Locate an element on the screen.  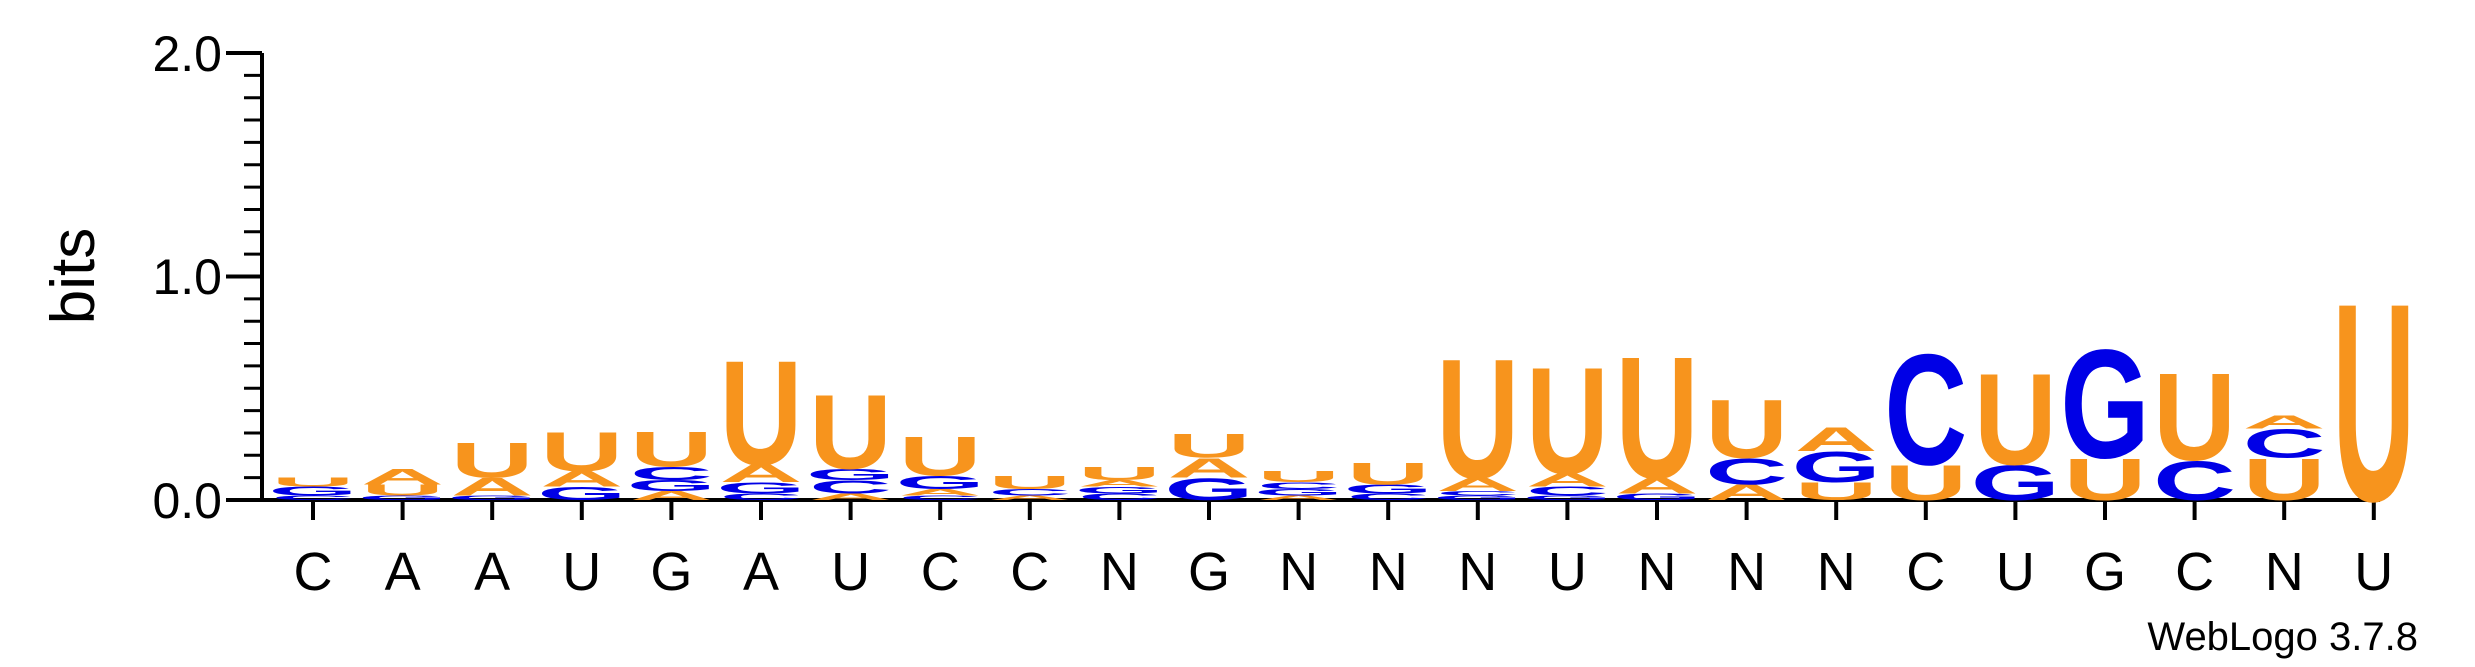
y-axis-title: bits is located at coordinates (73, 276).